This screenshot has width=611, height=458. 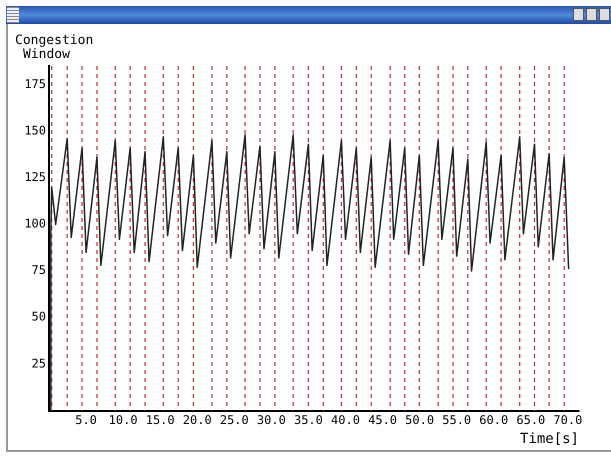 I want to click on x-tick-label: 25.0, so click(x=234, y=420).